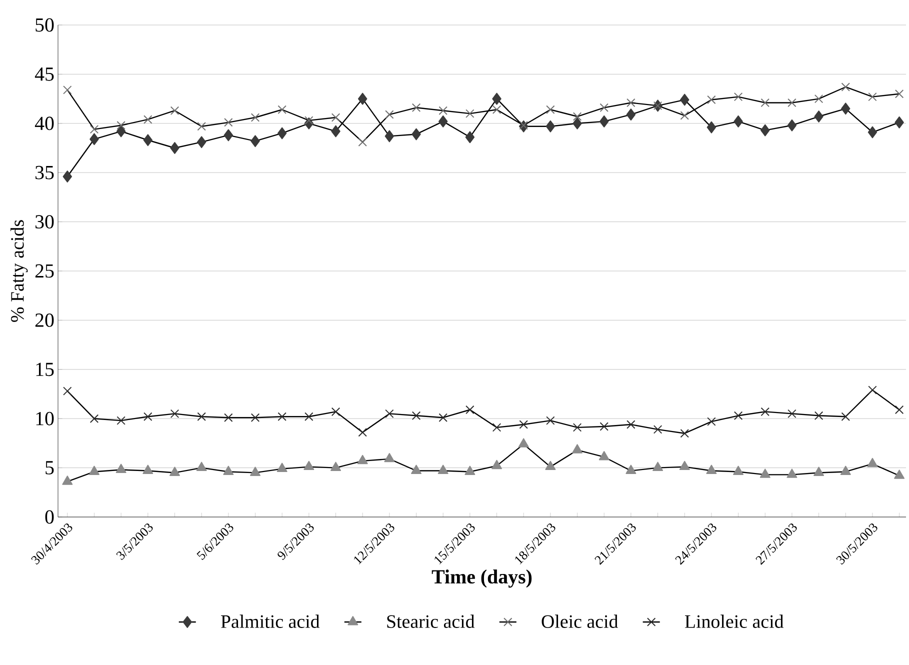  I want to click on legend-label: Palmitic acid, so click(270, 621).